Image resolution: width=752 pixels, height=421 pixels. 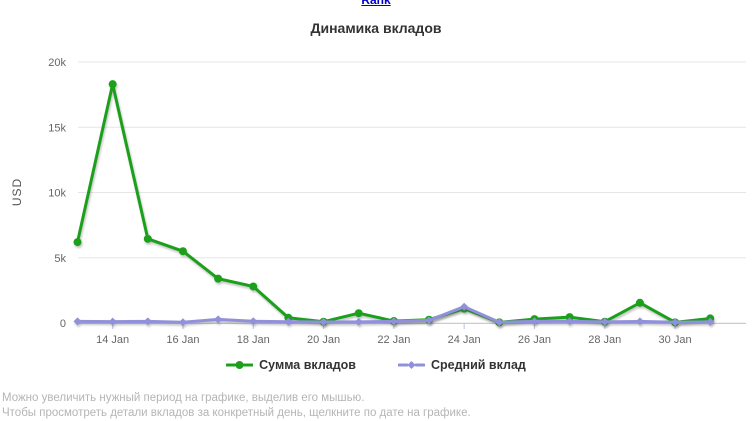 What do you see at coordinates (394, 314) in the screenshot?
I see `series-avg-deposit` at bounding box center [394, 314].